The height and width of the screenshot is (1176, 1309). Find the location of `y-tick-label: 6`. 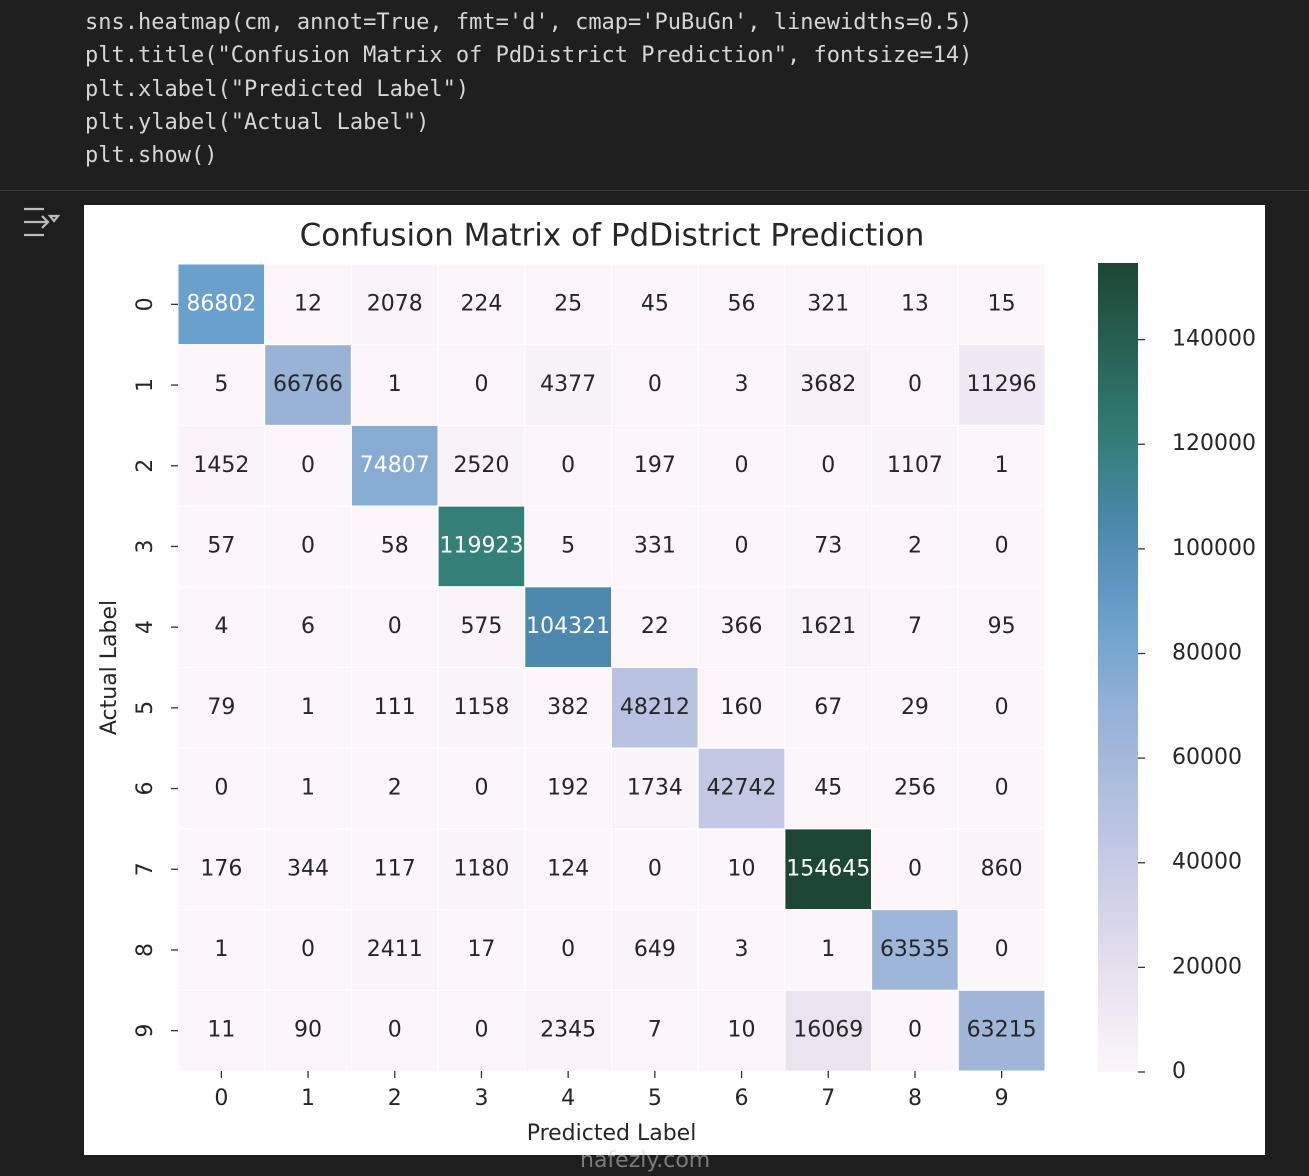

y-tick-label: 6 is located at coordinates (145, 789).